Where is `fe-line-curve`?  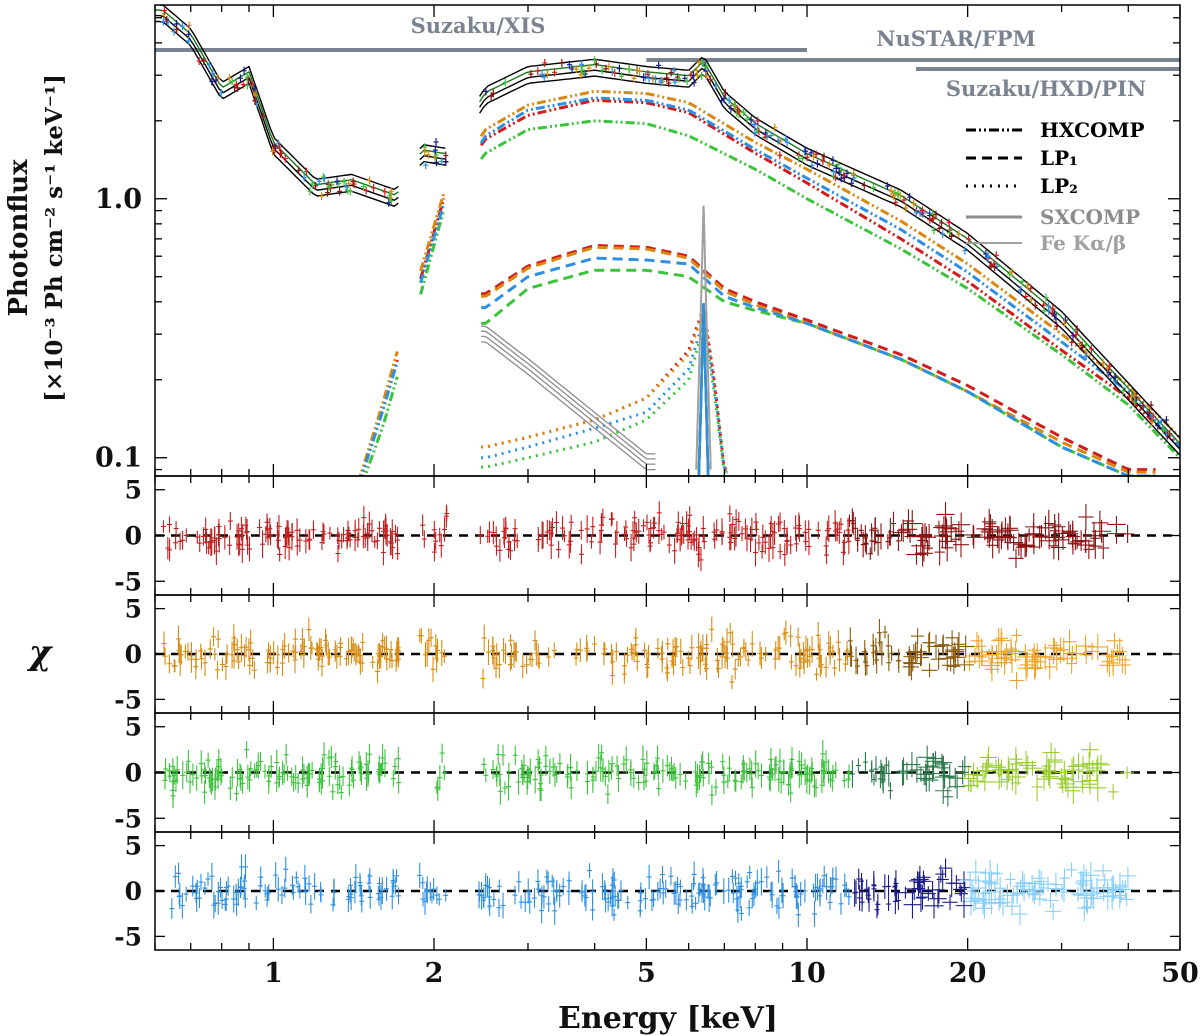
fe-line-curve is located at coordinates (703, 337).